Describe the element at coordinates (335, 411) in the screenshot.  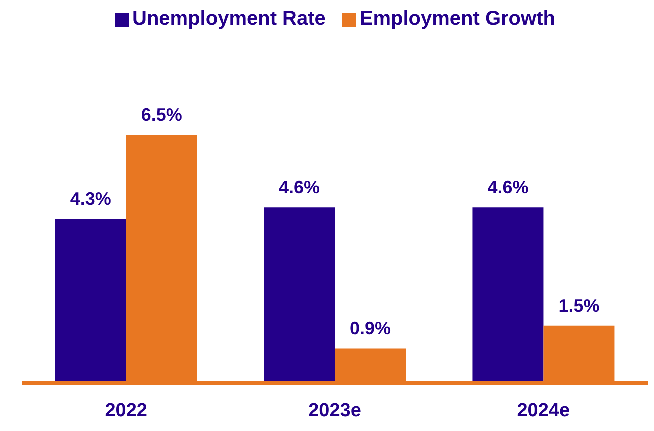
I see `x-tick-label: 2023e` at that location.